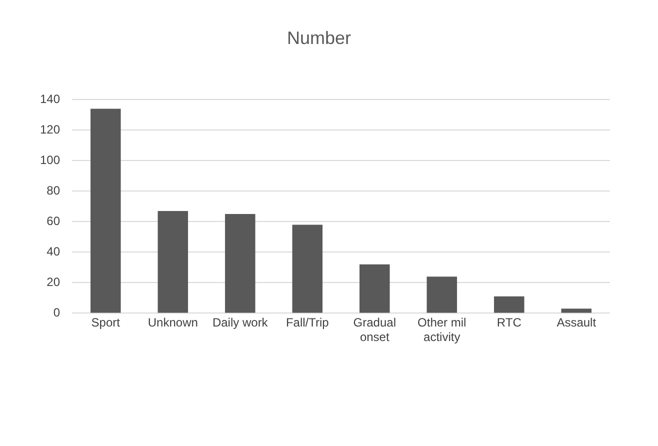 The width and height of the screenshot is (658, 446). What do you see at coordinates (53, 190) in the screenshot?
I see `y-tick-label: 80` at bounding box center [53, 190].